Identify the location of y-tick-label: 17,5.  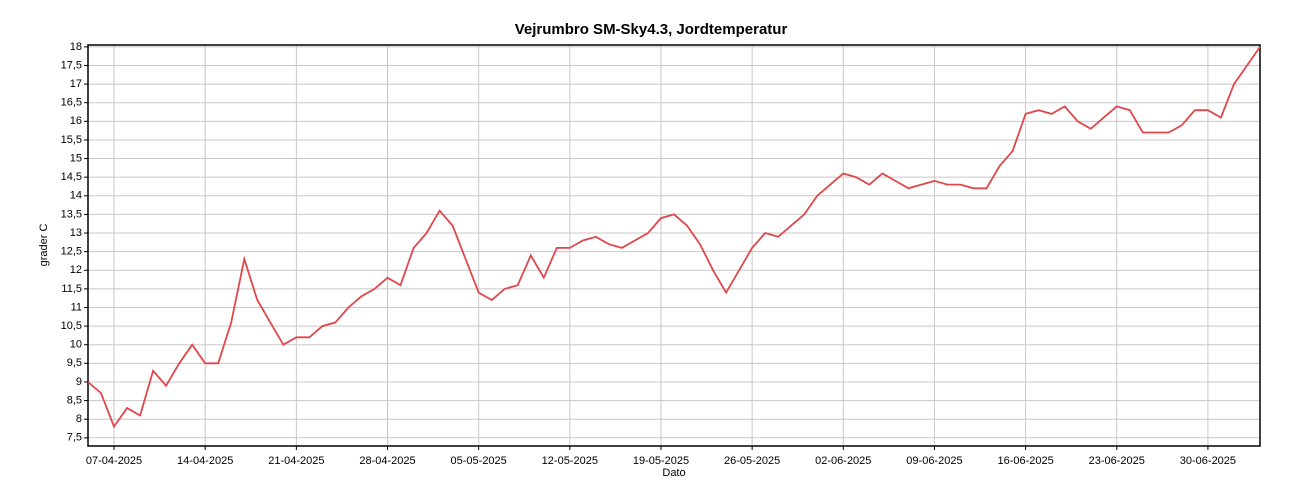
(71, 65).